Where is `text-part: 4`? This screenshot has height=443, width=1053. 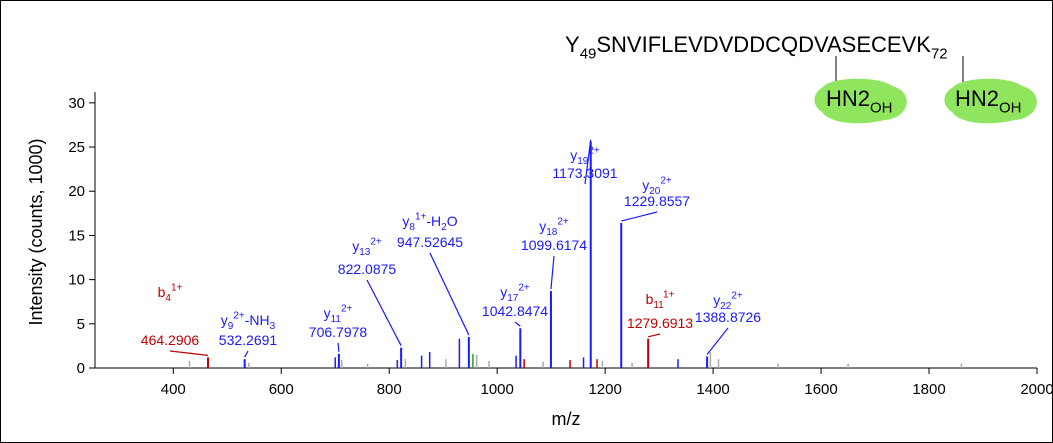 text-part: 4 is located at coordinates (168, 298).